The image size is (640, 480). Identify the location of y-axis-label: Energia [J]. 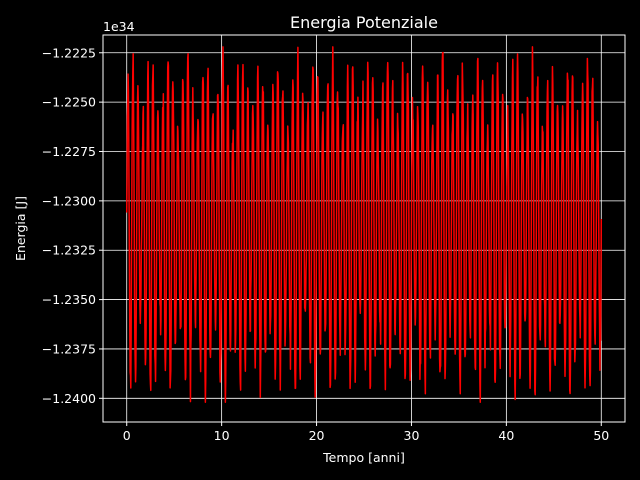
(20, 228).